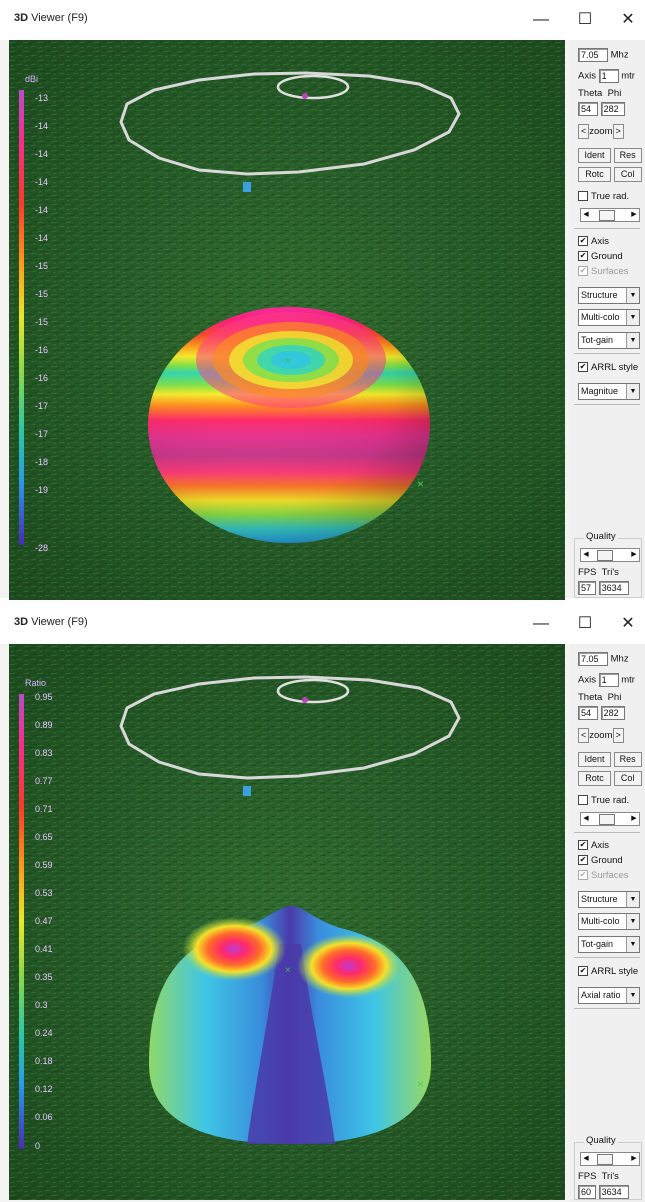 The height and width of the screenshot is (1202, 645). What do you see at coordinates (313, 691) in the screenshot?
I see `antenna-small-loop` at bounding box center [313, 691].